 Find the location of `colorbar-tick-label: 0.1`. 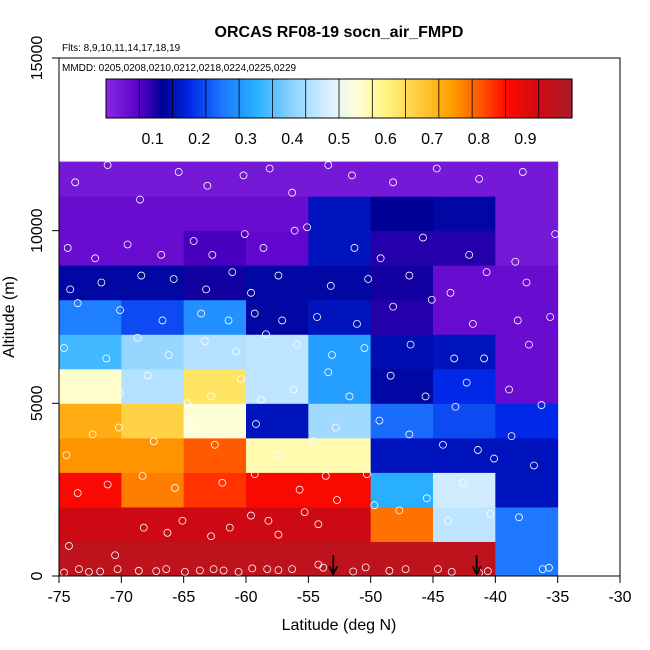

colorbar-tick-label: 0.1 is located at coordinates (152, 139).